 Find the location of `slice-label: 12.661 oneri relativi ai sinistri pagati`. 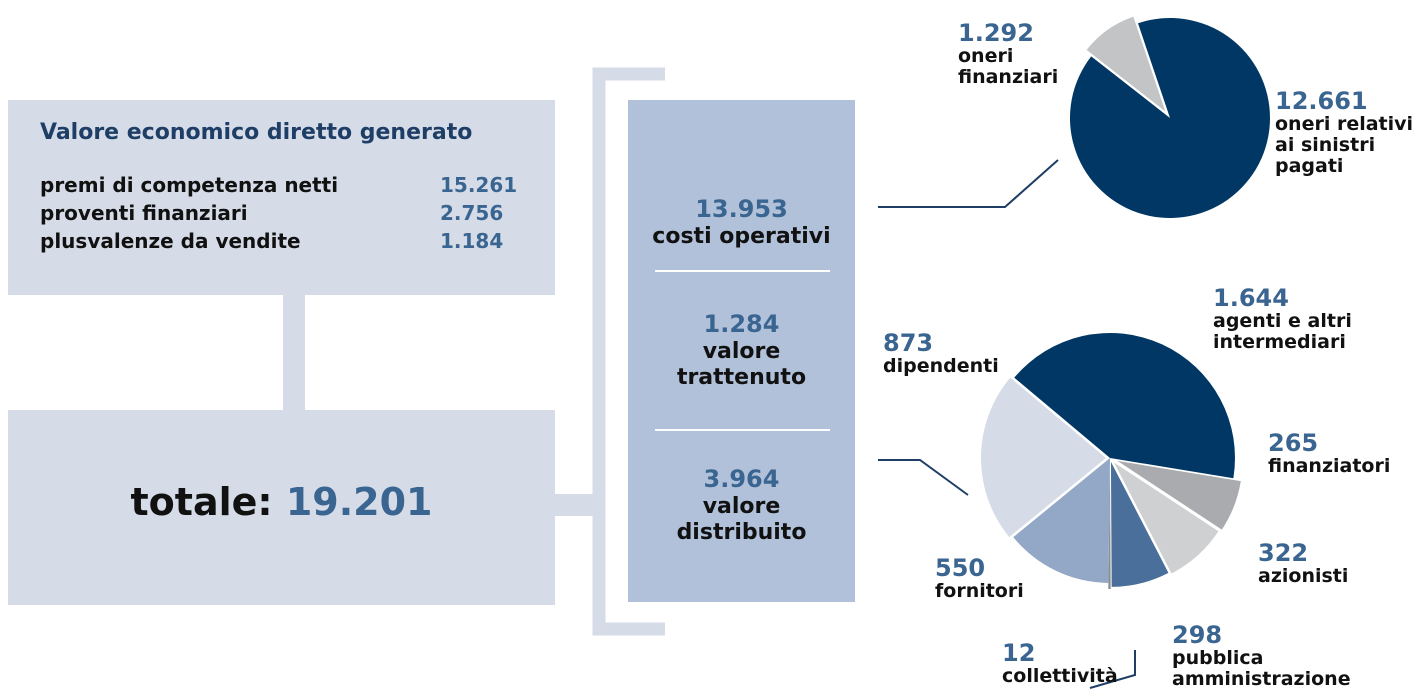

slice-label: 12.661 oneri relativi ai sinistri pagati is located at coordinates (1348, 132).